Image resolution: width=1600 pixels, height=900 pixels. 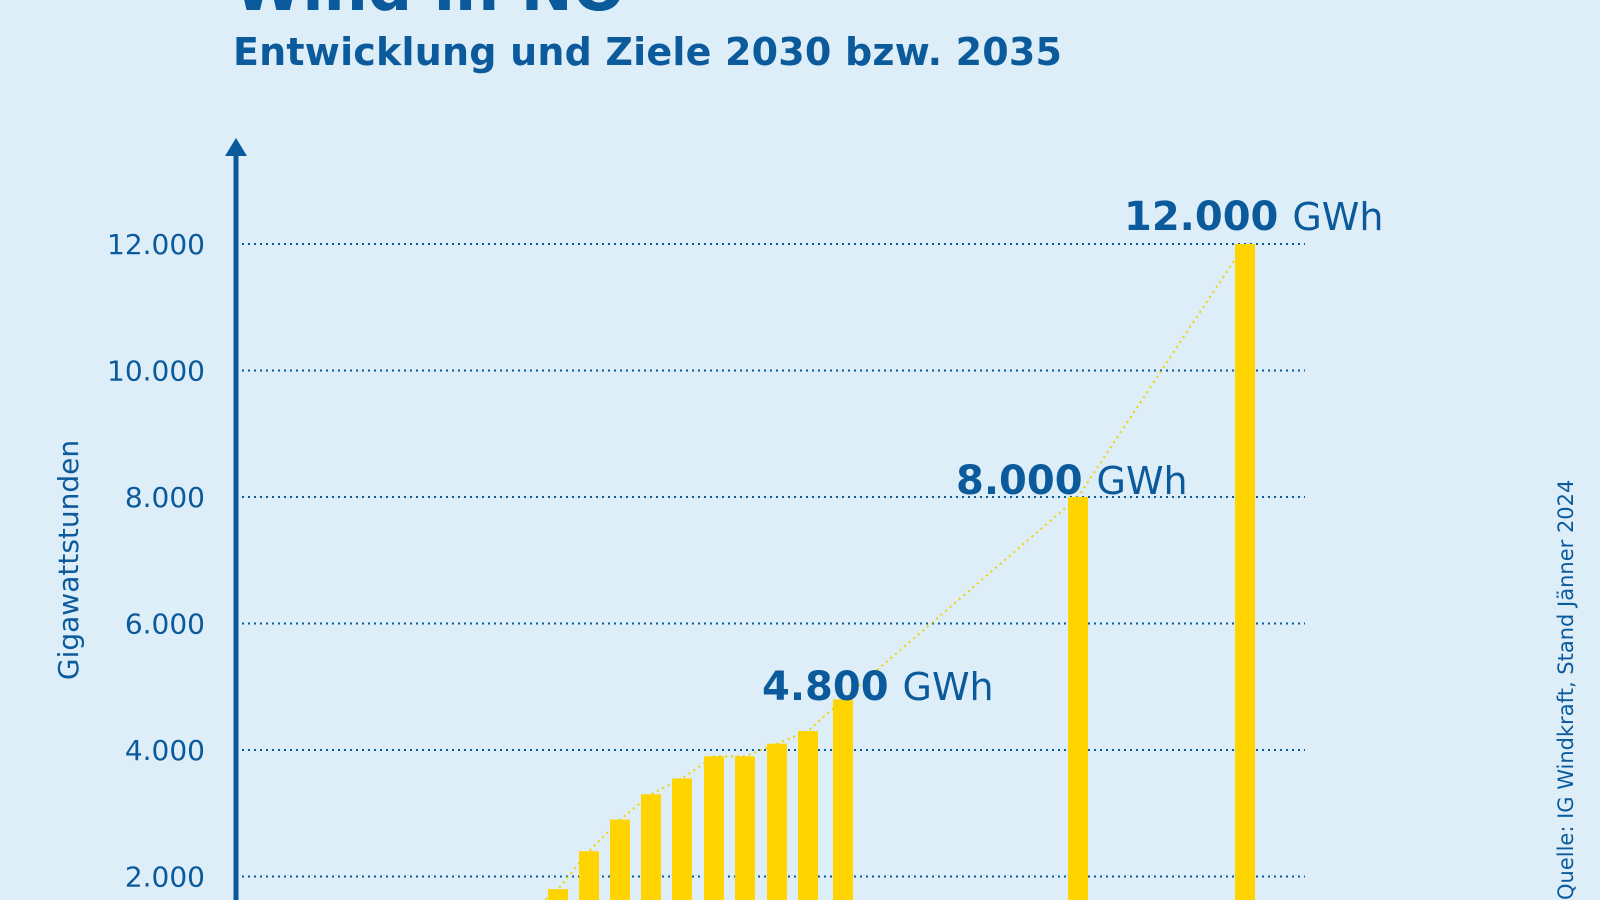 I want to click on chart-title: Wind in NÖ, so click(x=429, y=12).